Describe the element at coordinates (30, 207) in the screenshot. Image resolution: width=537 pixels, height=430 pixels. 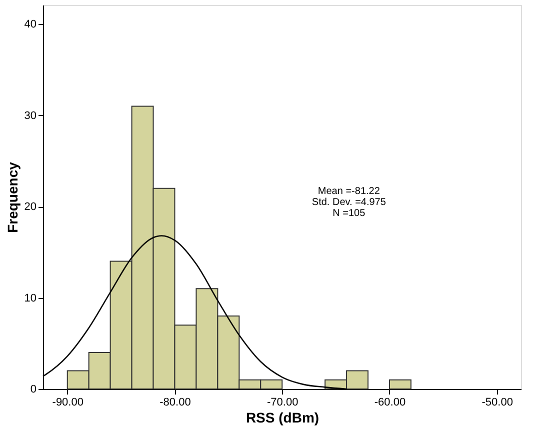
I see `y-tick-label: 20` at that location.